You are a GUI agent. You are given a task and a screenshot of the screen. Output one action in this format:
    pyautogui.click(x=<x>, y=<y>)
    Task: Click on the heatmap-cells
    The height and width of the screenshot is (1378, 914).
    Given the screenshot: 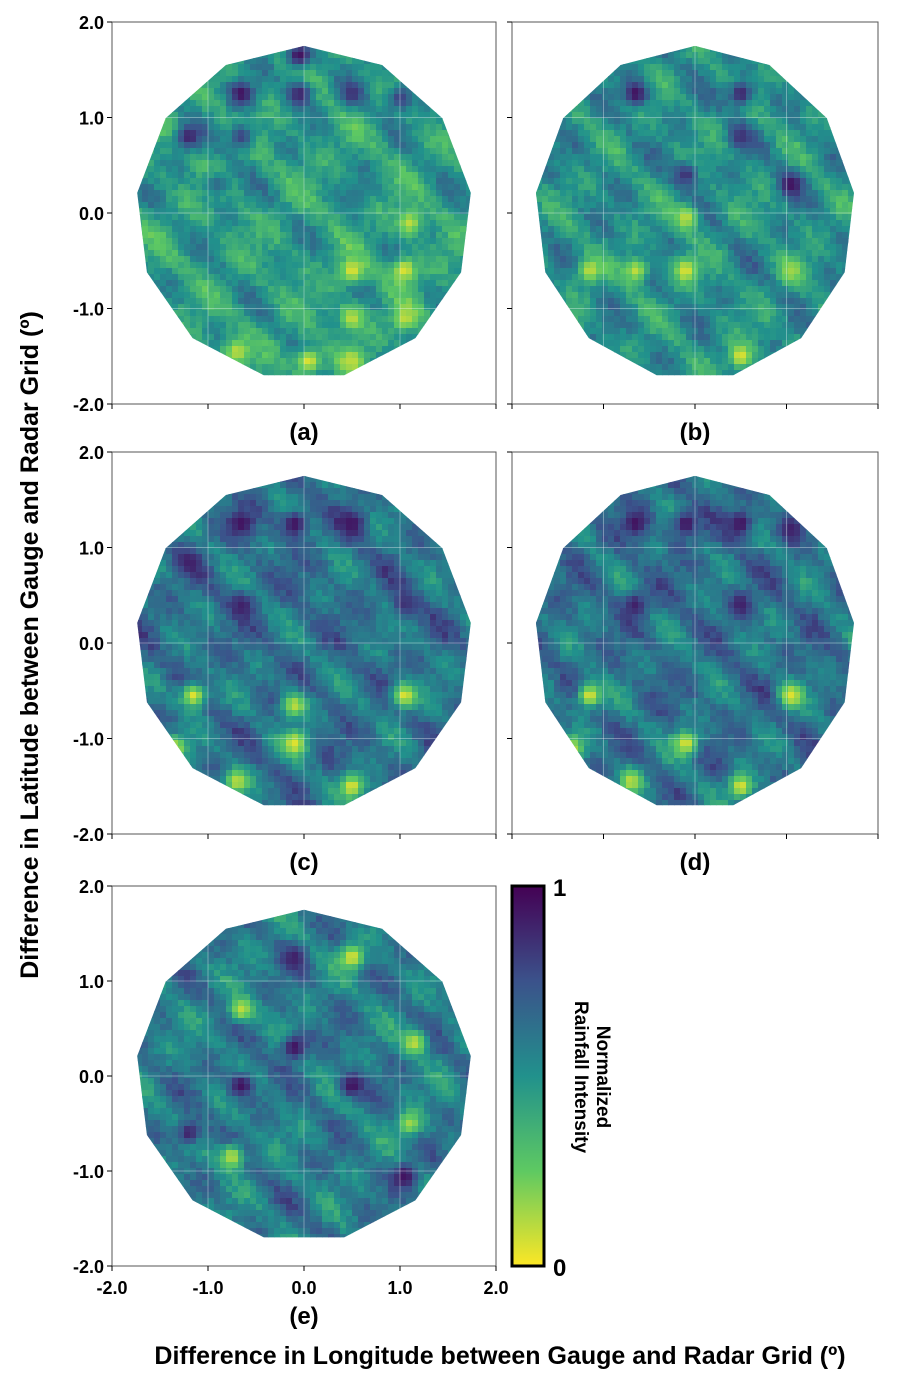 What is the action you would take?
    pyautogui.click(x=695, y=640)
    